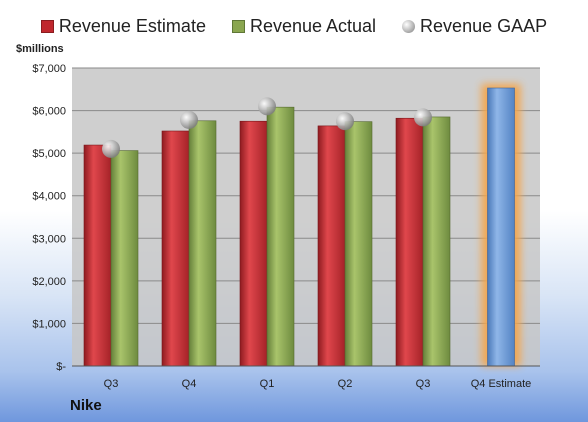 This screenshot has height=422, width=588. I want to click on legend-item-estimate: Revenue Estimate, so click(123, 26).